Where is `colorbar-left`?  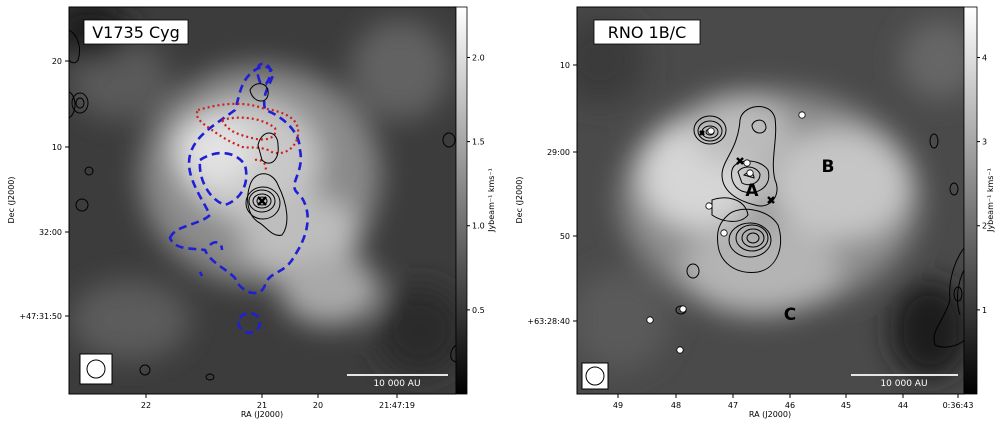
colorbar-left is located at coordinates (461, 200).